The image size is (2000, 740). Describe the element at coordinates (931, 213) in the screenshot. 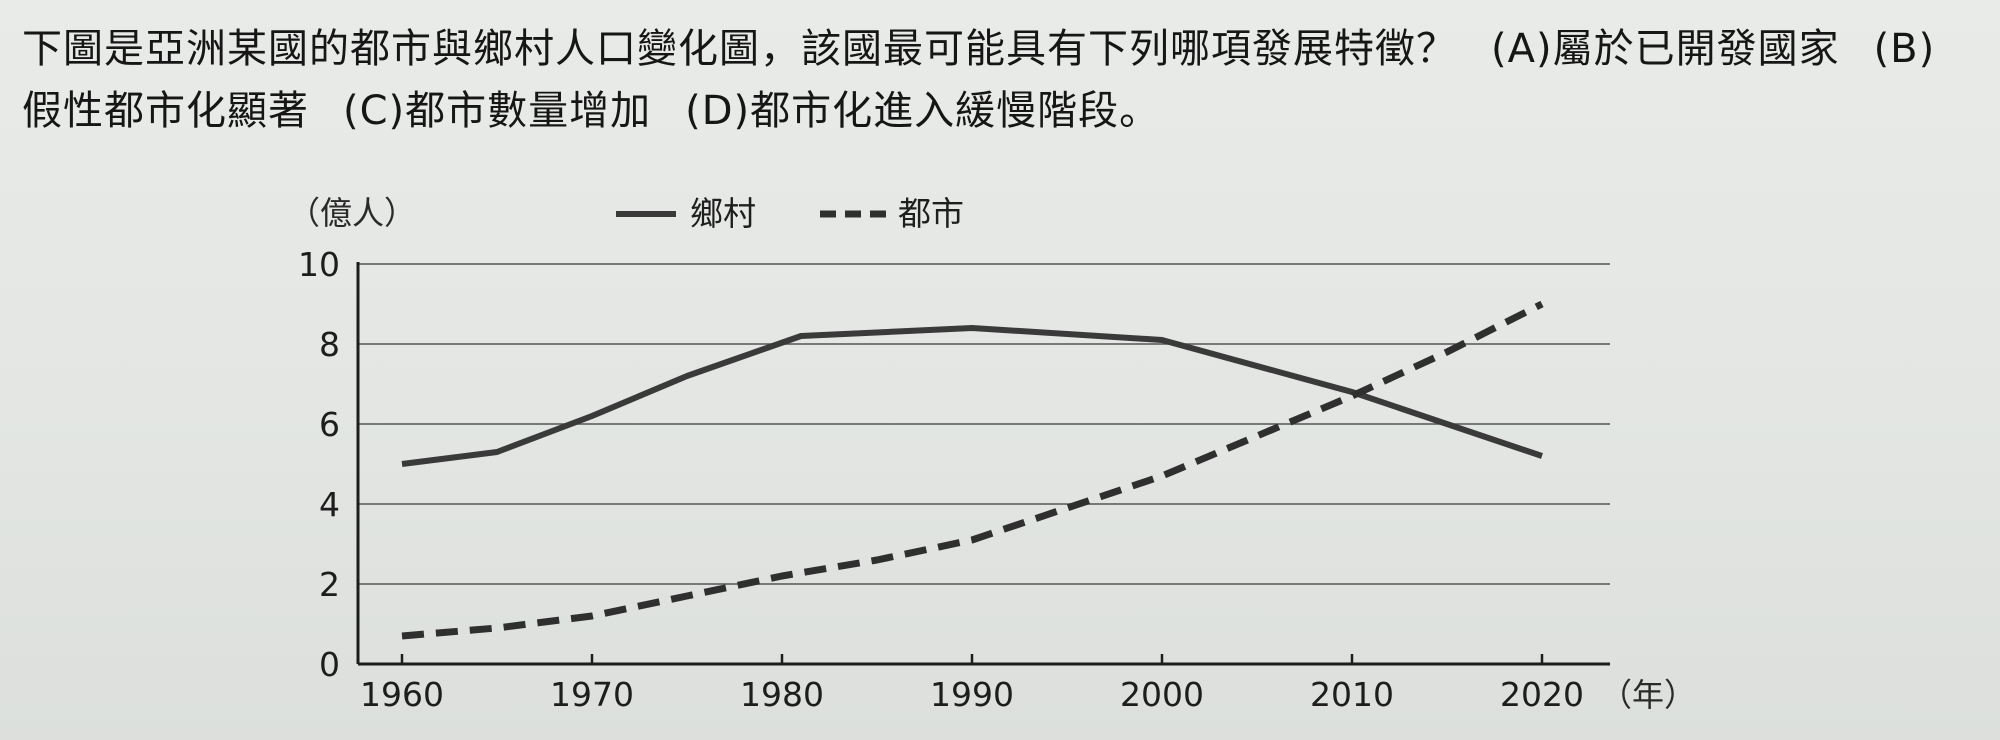

I see `legend-urban-label: 都市` at that location.